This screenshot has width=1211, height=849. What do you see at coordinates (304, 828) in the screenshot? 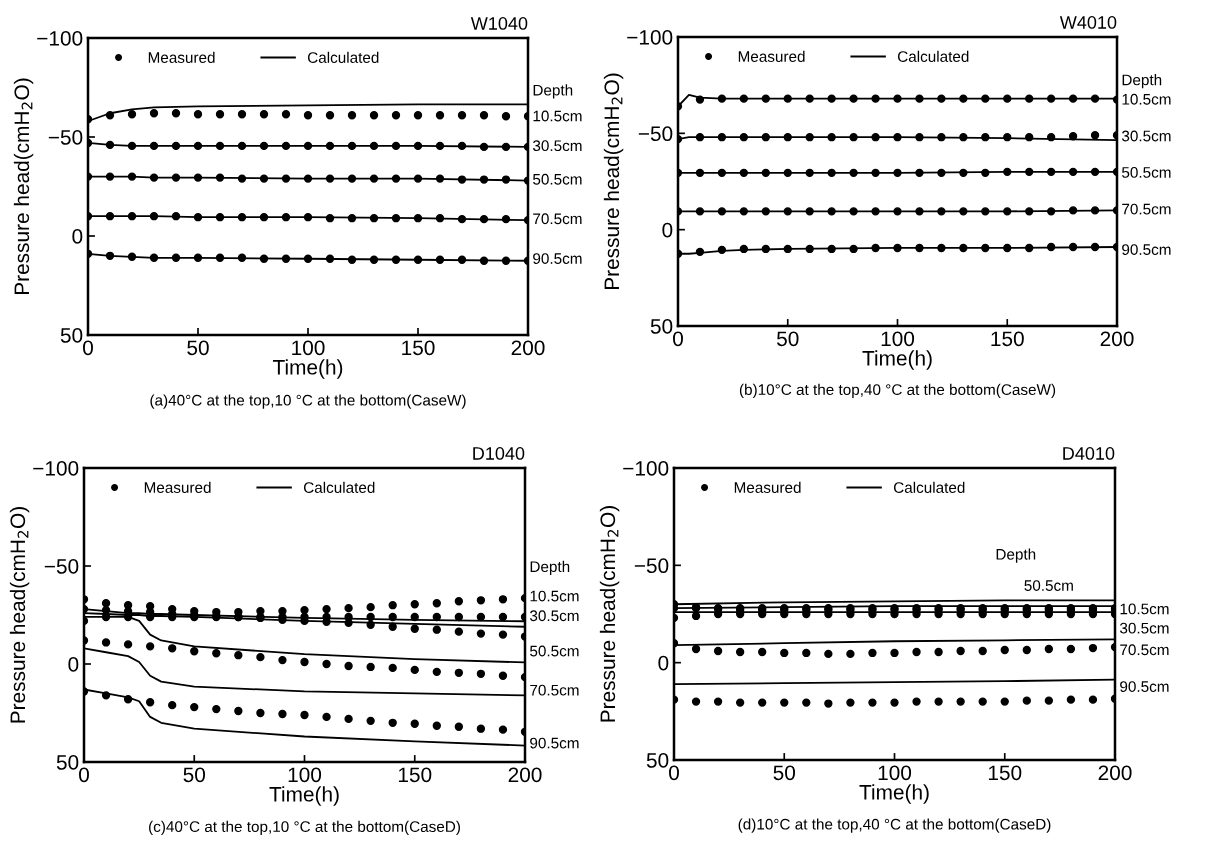
I see `text: (c)40°C at the top,10 °C at the bottom(CaseD)` at bounding box center [304, 828].